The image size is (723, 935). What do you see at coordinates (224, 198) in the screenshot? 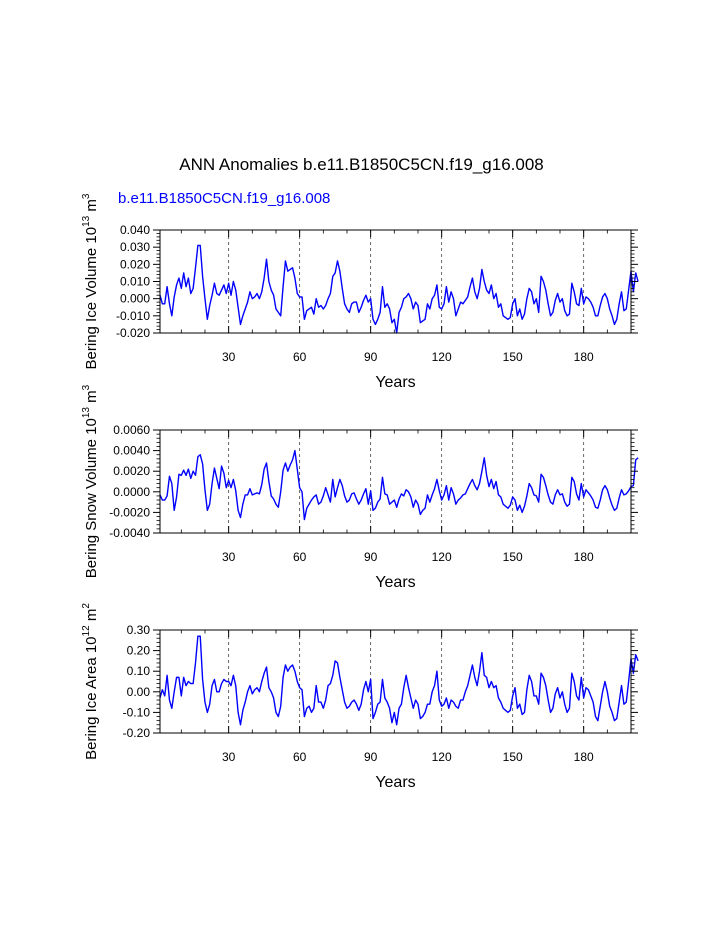
I see `case-label: b.e11.B1850C5CN.f19_g16.008` at bounding box center [224, 198].